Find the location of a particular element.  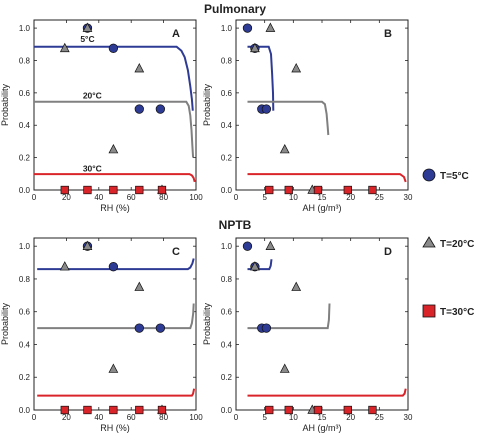

legend-item-20c: T=20°C is located at coordinates (448, 243).